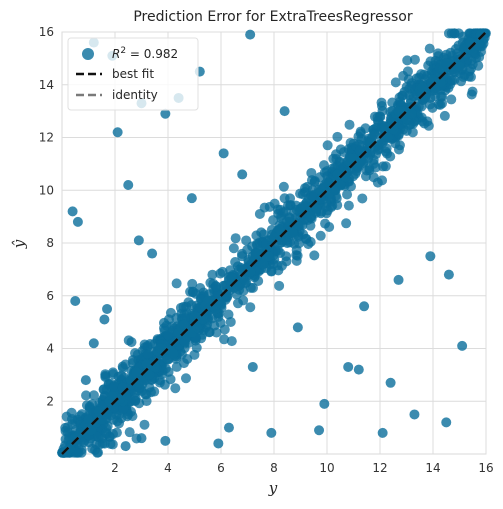 The width and height of the screenshot is (503, 509). I want to click on x-tick-label: 16, so click(485, 468).